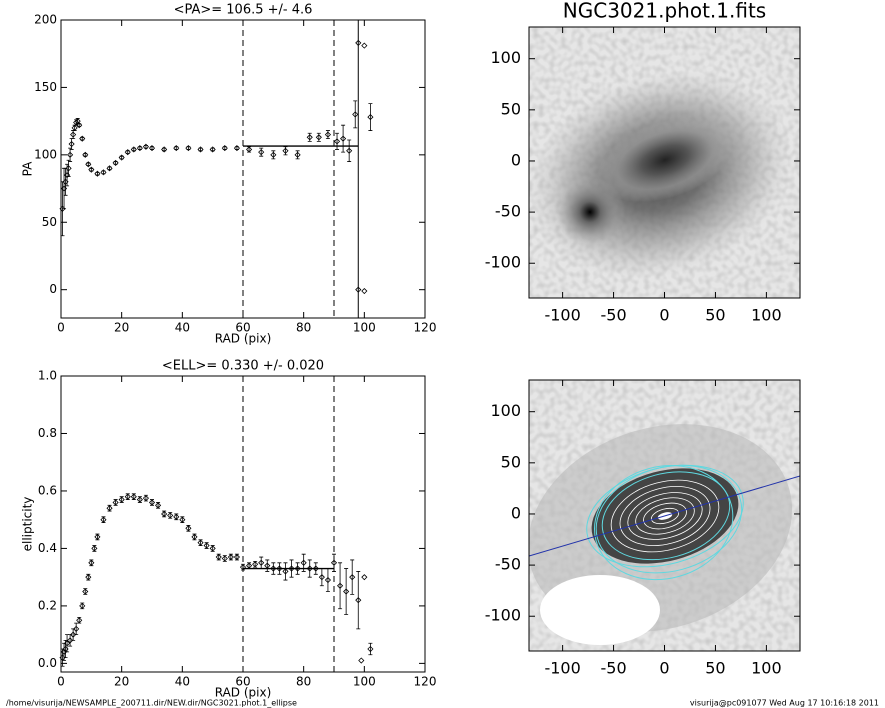 This screenshot has width=885, height=708. What do you see at coordinates (28, 168) in the screenshot?
I see `y-axis-label: PA` at bounding box center [28, 168].